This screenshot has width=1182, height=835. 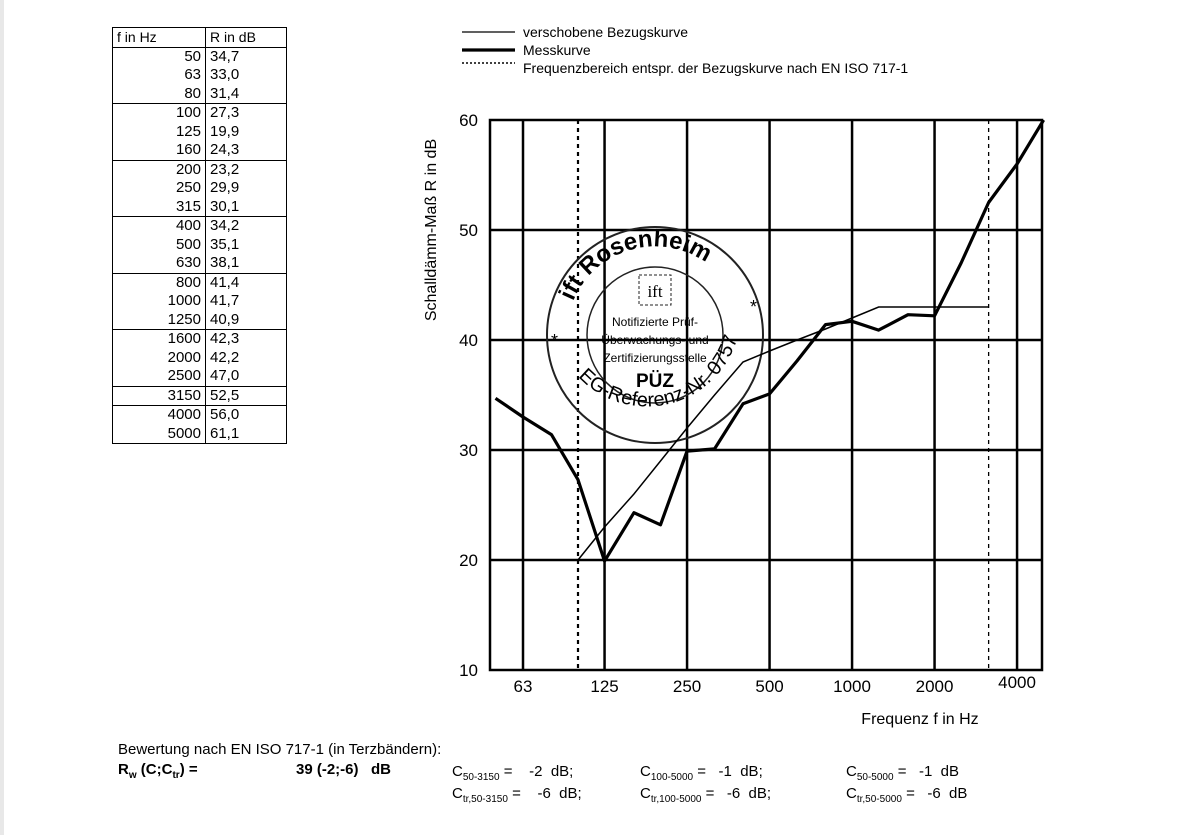 What do you see at coordinates (730, 771) in the screenshot?
I see `c-value: = -1 dB;` at bounding box center [730, 771].